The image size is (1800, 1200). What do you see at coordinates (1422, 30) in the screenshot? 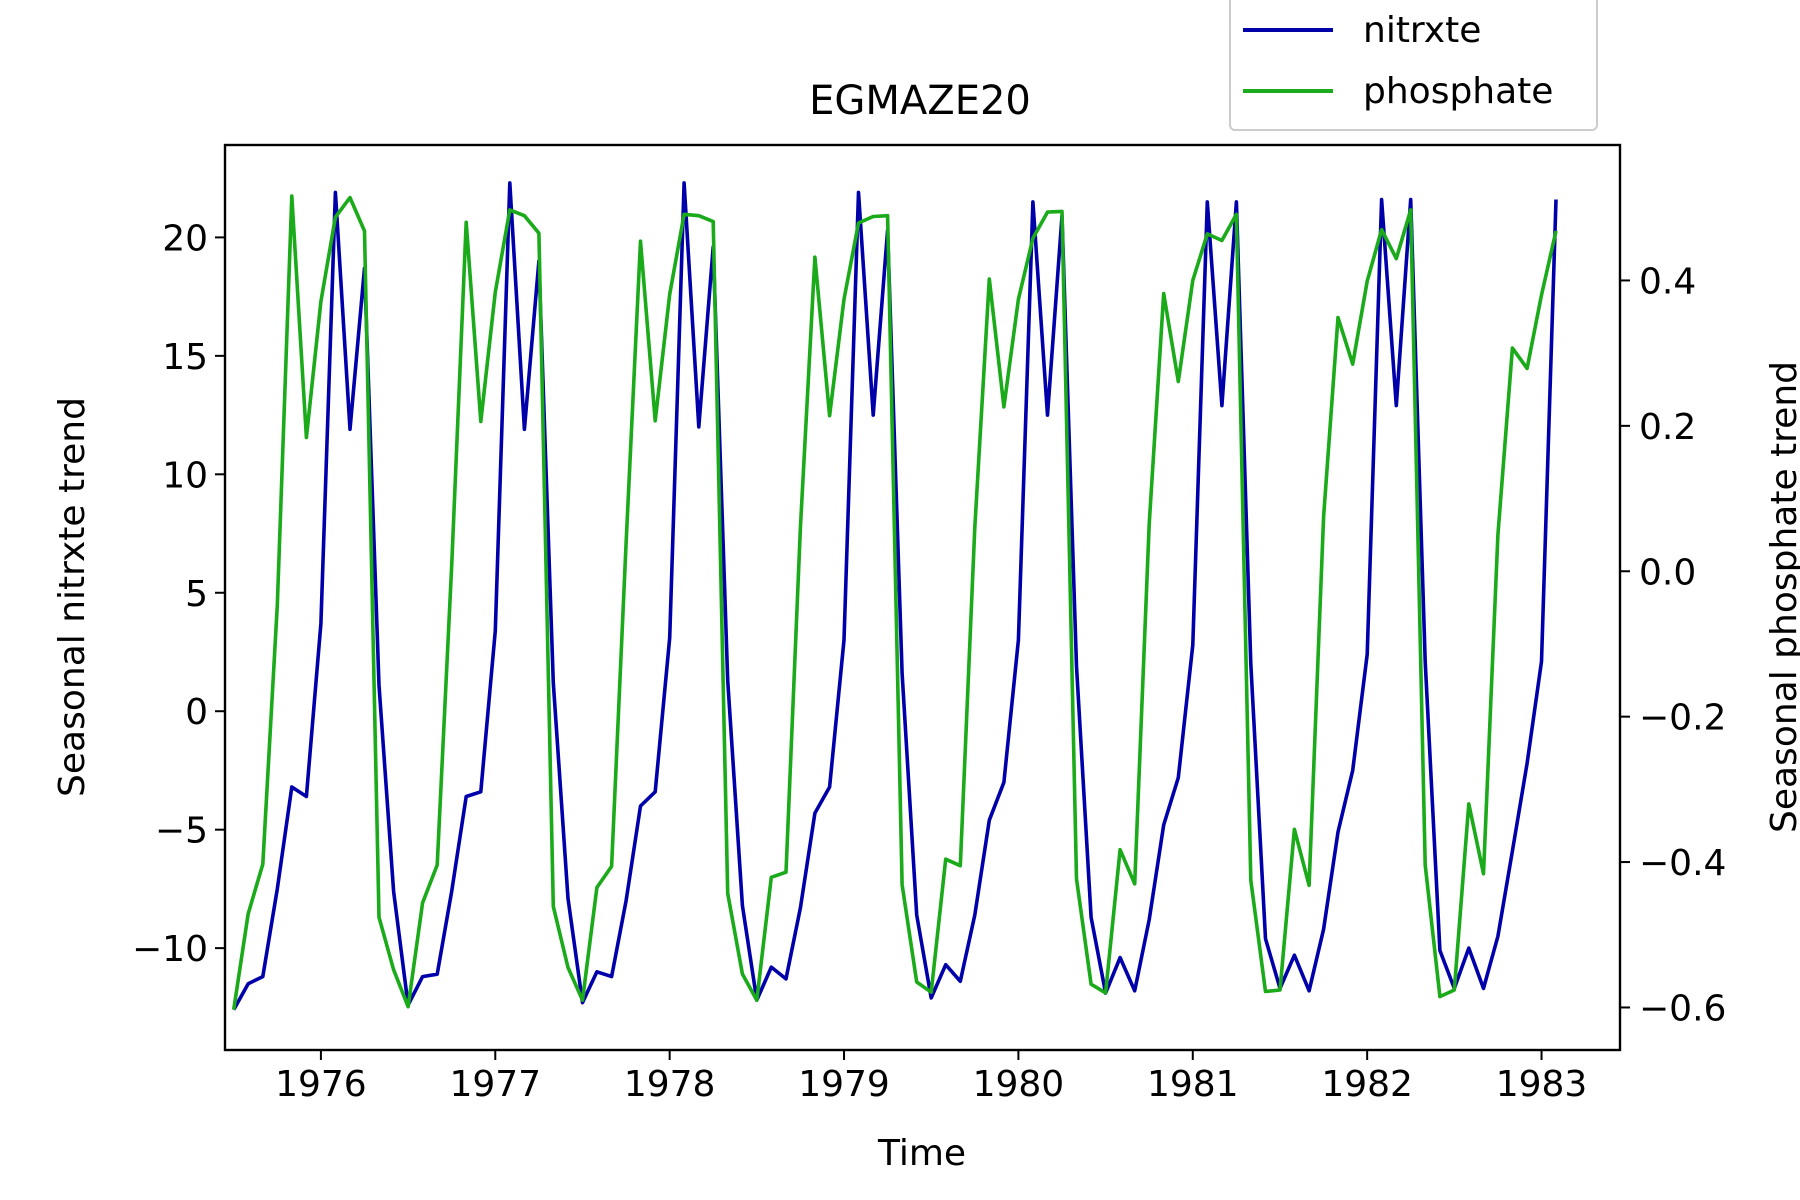
I see `legend-label-nitrxte: nitrxte` at bounding box center [1422, 30].